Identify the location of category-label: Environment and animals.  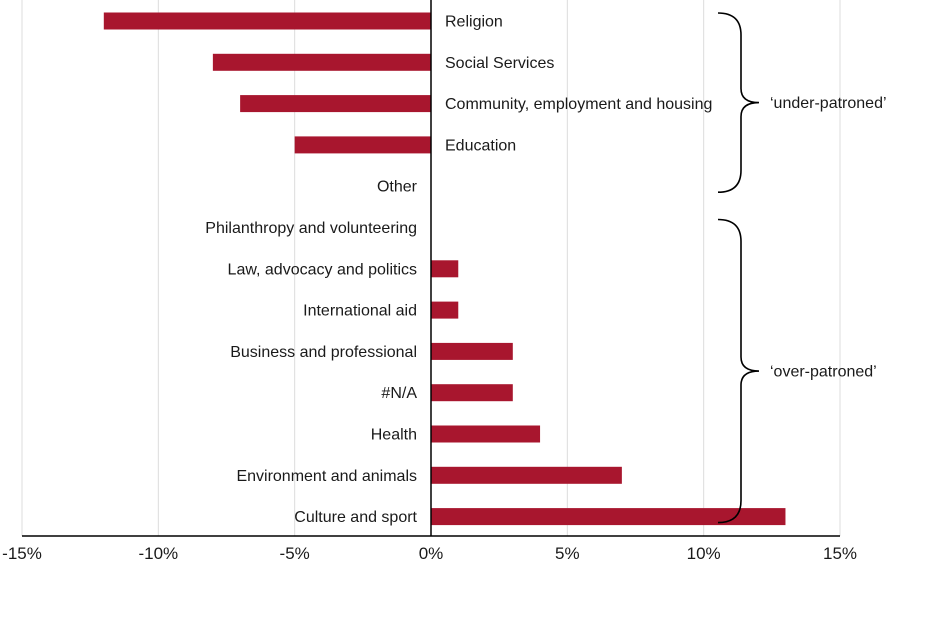
(326, 476).